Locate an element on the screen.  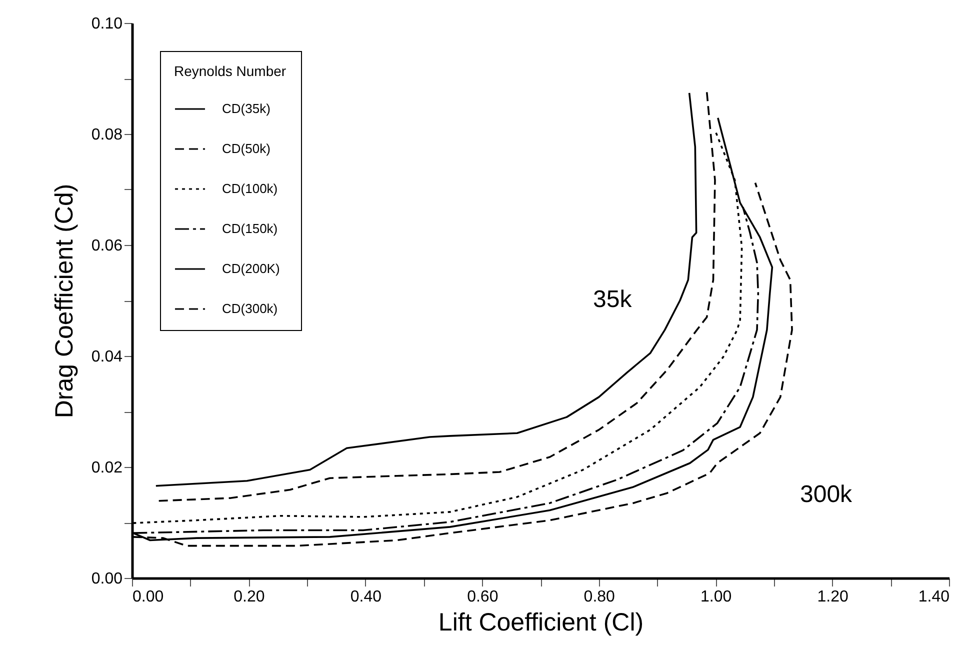
legend-label: CD(50k) is located at coordinates (246, 148).